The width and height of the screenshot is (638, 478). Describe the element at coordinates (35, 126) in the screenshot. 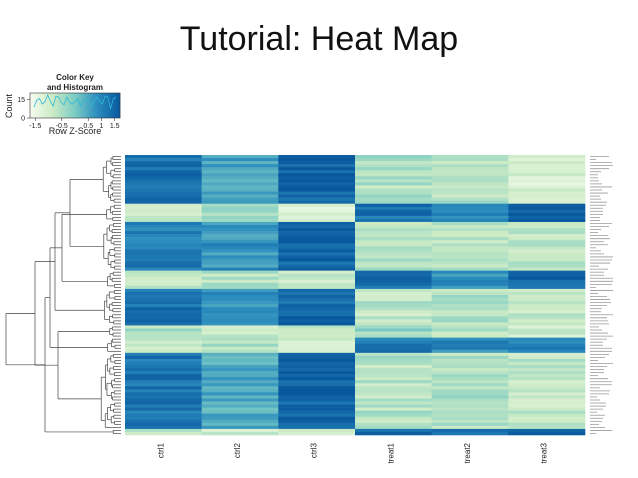

I see `color-key-tick-label: -1.5` at that location.